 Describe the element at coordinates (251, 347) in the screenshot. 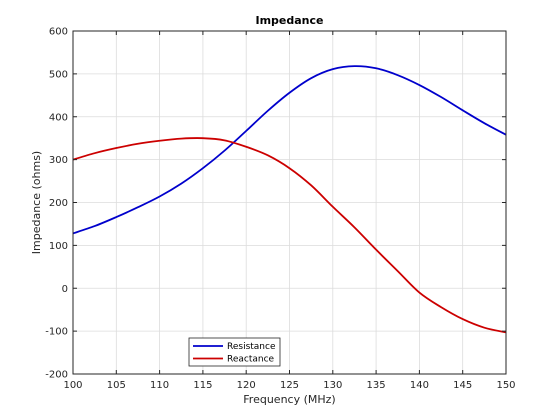

I see `legend-label-resistance: Resistance` at that location.